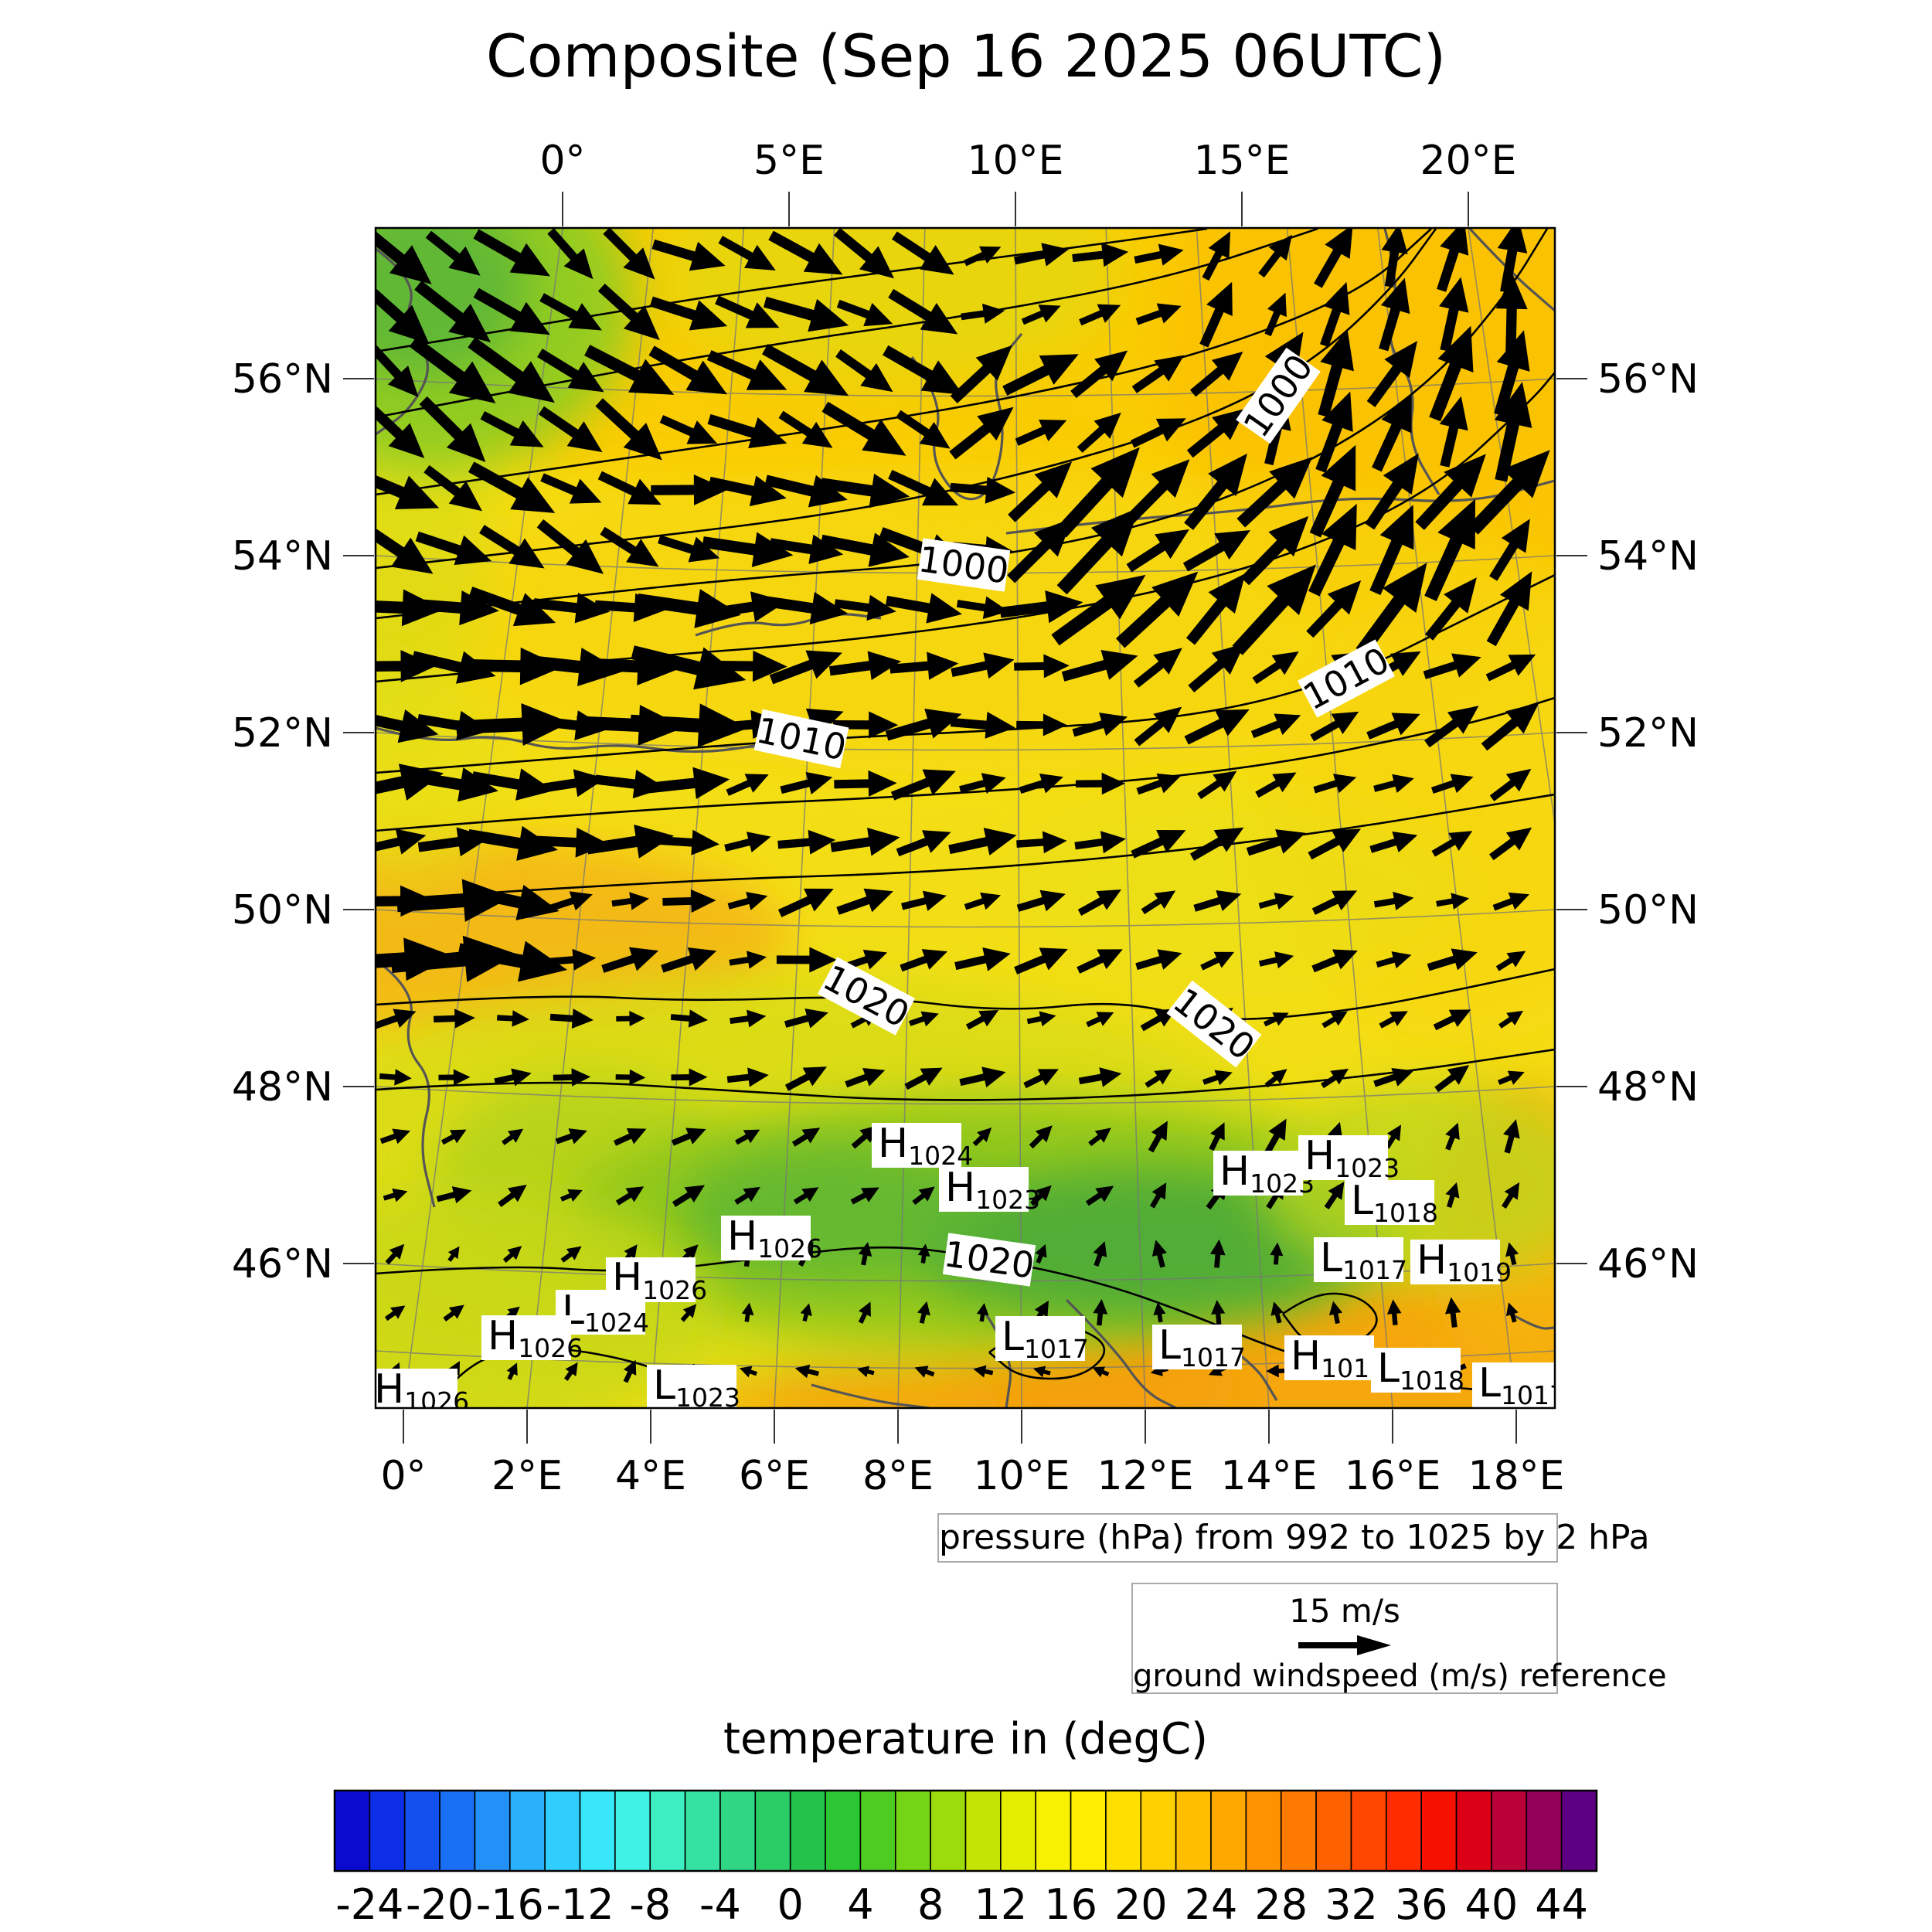 Image resolution: width=1932 pixels, height=1932 pixels. Describe the element at coordinates (1468, 161) in the screenshot. I see `axis-tick-label: 20°E` at that location.